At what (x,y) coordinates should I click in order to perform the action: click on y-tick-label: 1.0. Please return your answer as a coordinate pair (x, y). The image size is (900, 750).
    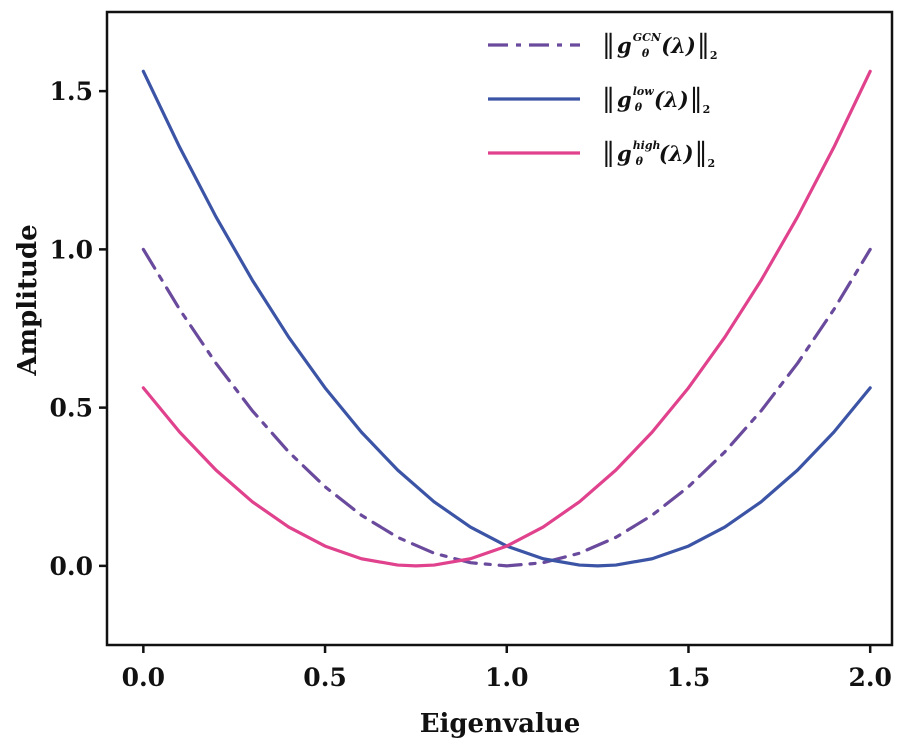
    Looking at the image, I should click on (72, 249).